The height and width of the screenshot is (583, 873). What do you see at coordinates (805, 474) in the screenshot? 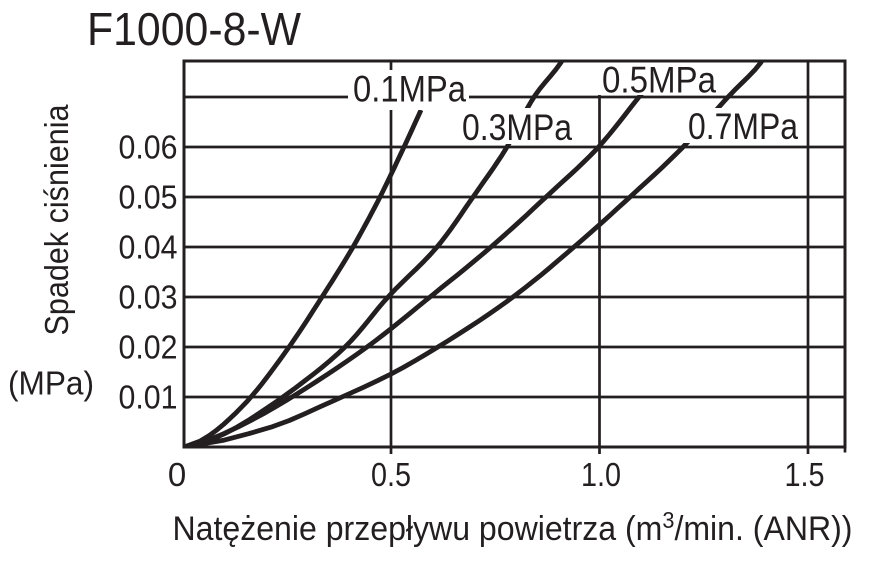
I see `svg-text: 1.5` at bounding box center [805, 474].